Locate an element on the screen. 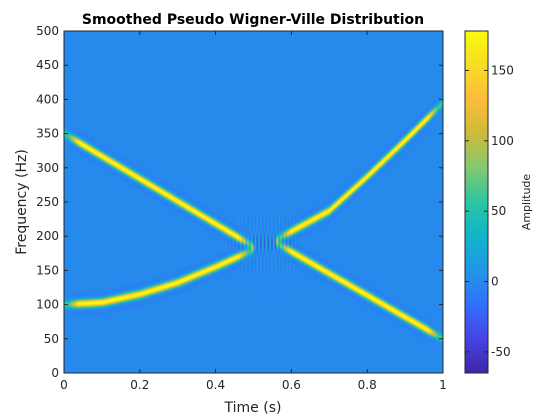 This screenshot has width=560, height=420. x-axis-label: Time (s) is located at coordinates (253, 408).